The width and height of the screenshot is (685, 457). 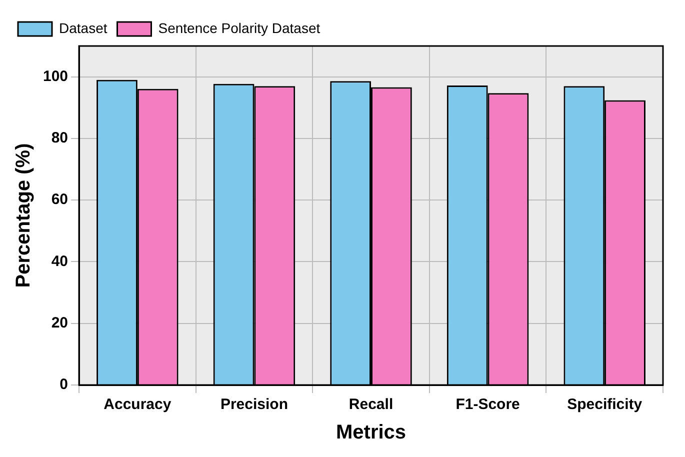 I want to click on y-tick-label: 20, so click(x=59, y=323).